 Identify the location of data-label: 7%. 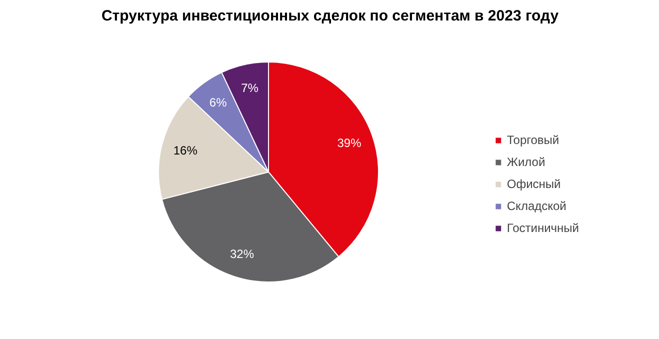
(250, 87).